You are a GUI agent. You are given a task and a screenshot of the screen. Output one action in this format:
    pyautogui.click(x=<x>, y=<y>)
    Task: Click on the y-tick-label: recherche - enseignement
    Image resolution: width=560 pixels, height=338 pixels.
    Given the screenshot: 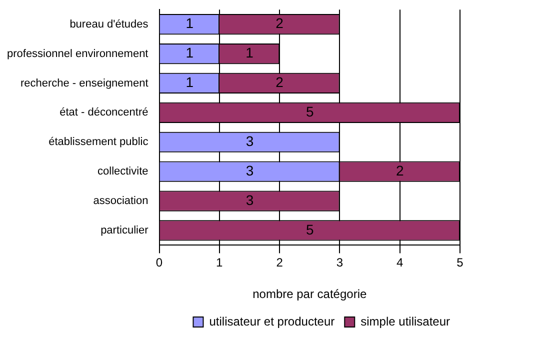 What is the action you would take?
    pyautogui.click(x=84, y=83)
    